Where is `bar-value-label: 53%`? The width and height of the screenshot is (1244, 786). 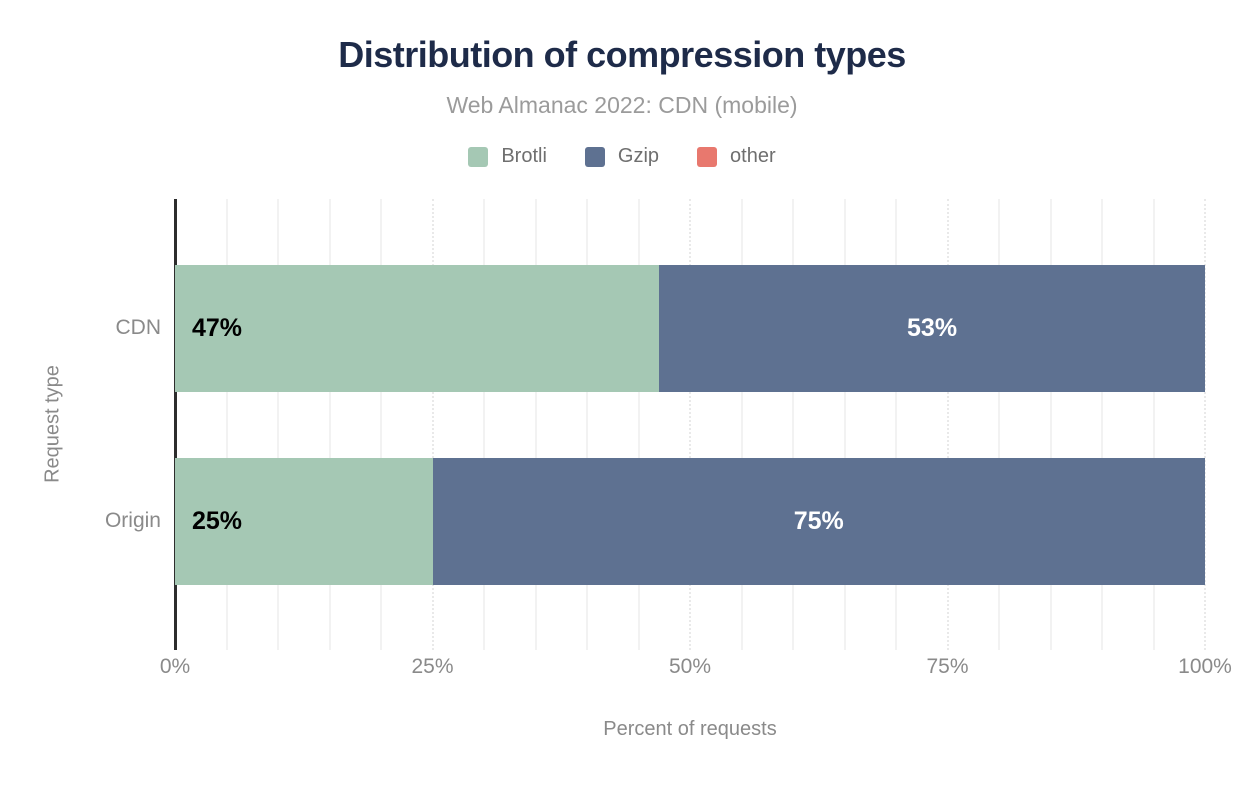 bar-value-label: 53% is located at coordinates (932, 328).